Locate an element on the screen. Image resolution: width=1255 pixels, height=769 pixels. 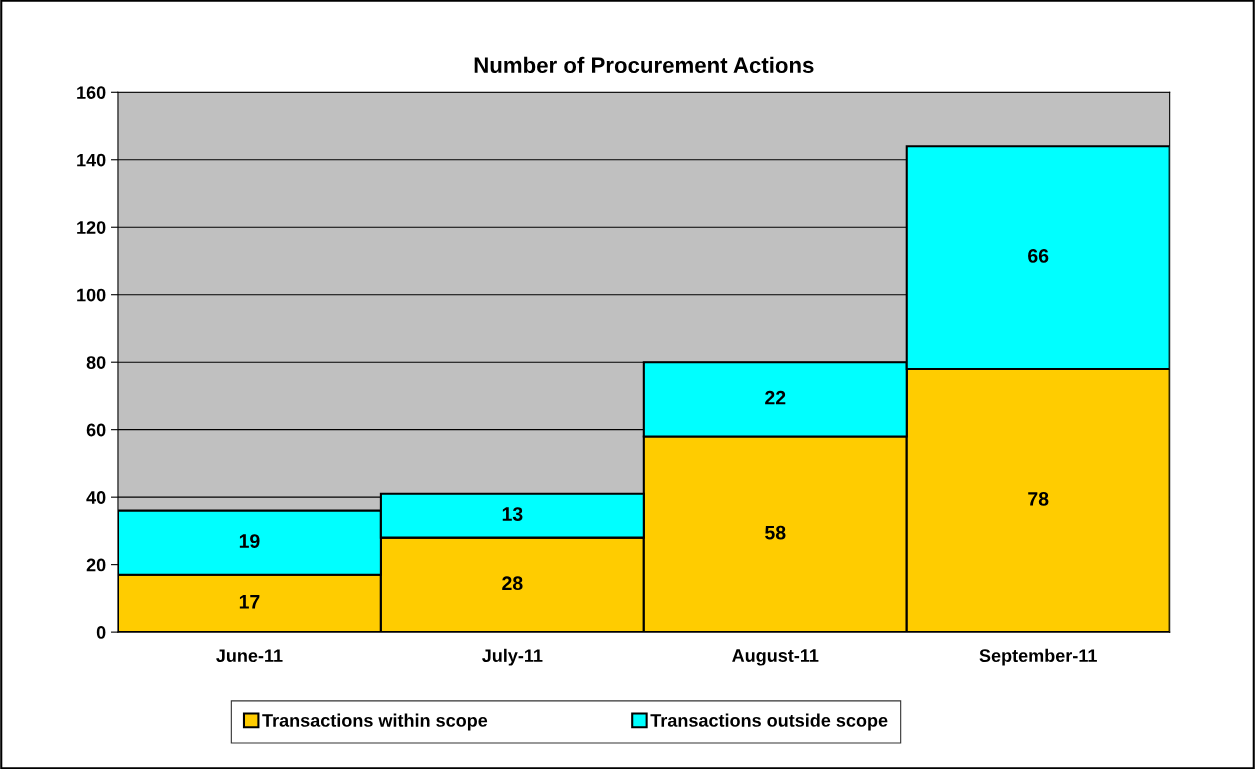
data-label: 19 is located at coordinates (249, 541).